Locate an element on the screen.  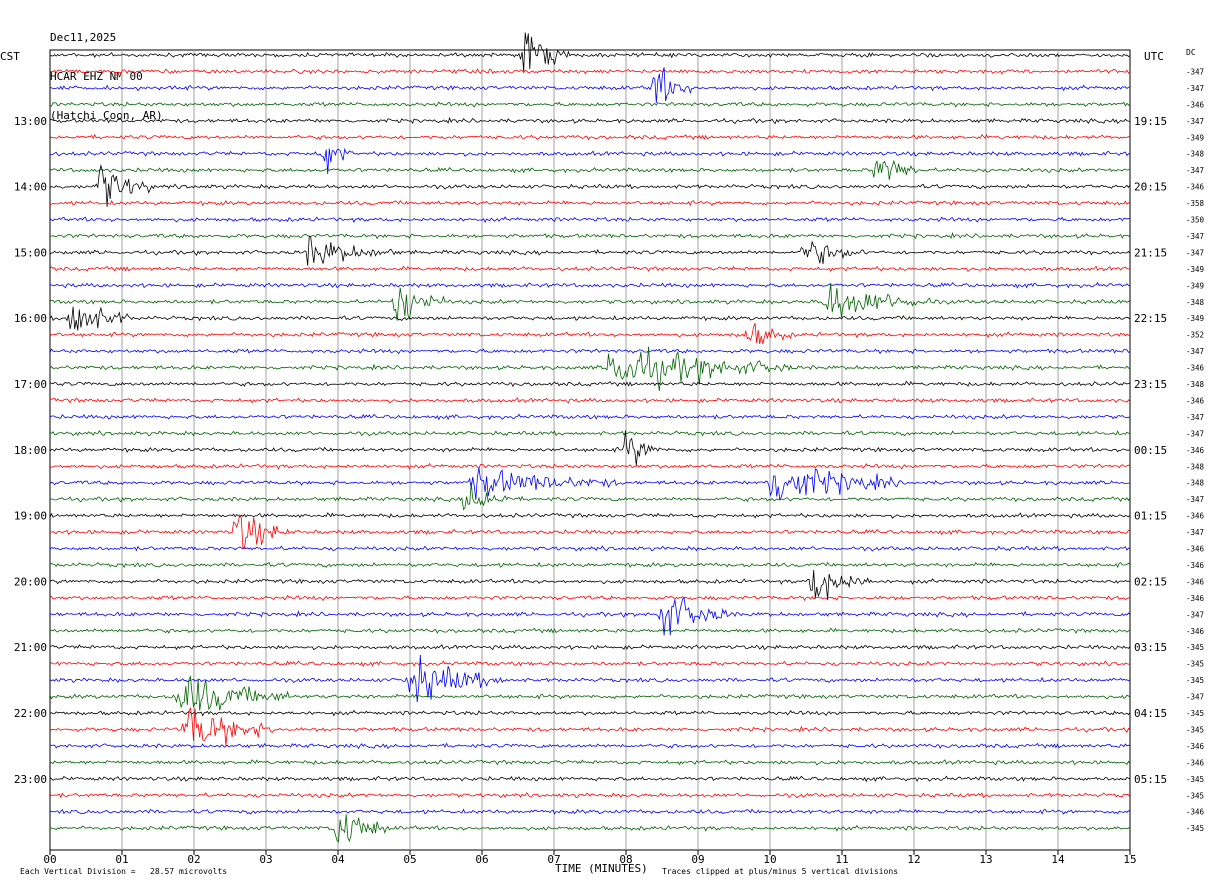
left-hour-label: 19:00 is located at coordinates (30, 516).